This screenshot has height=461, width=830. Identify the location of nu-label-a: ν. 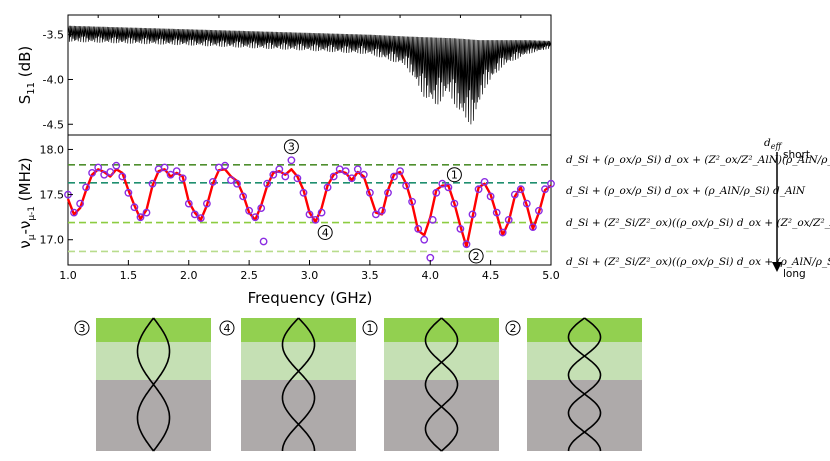
(25, 244).